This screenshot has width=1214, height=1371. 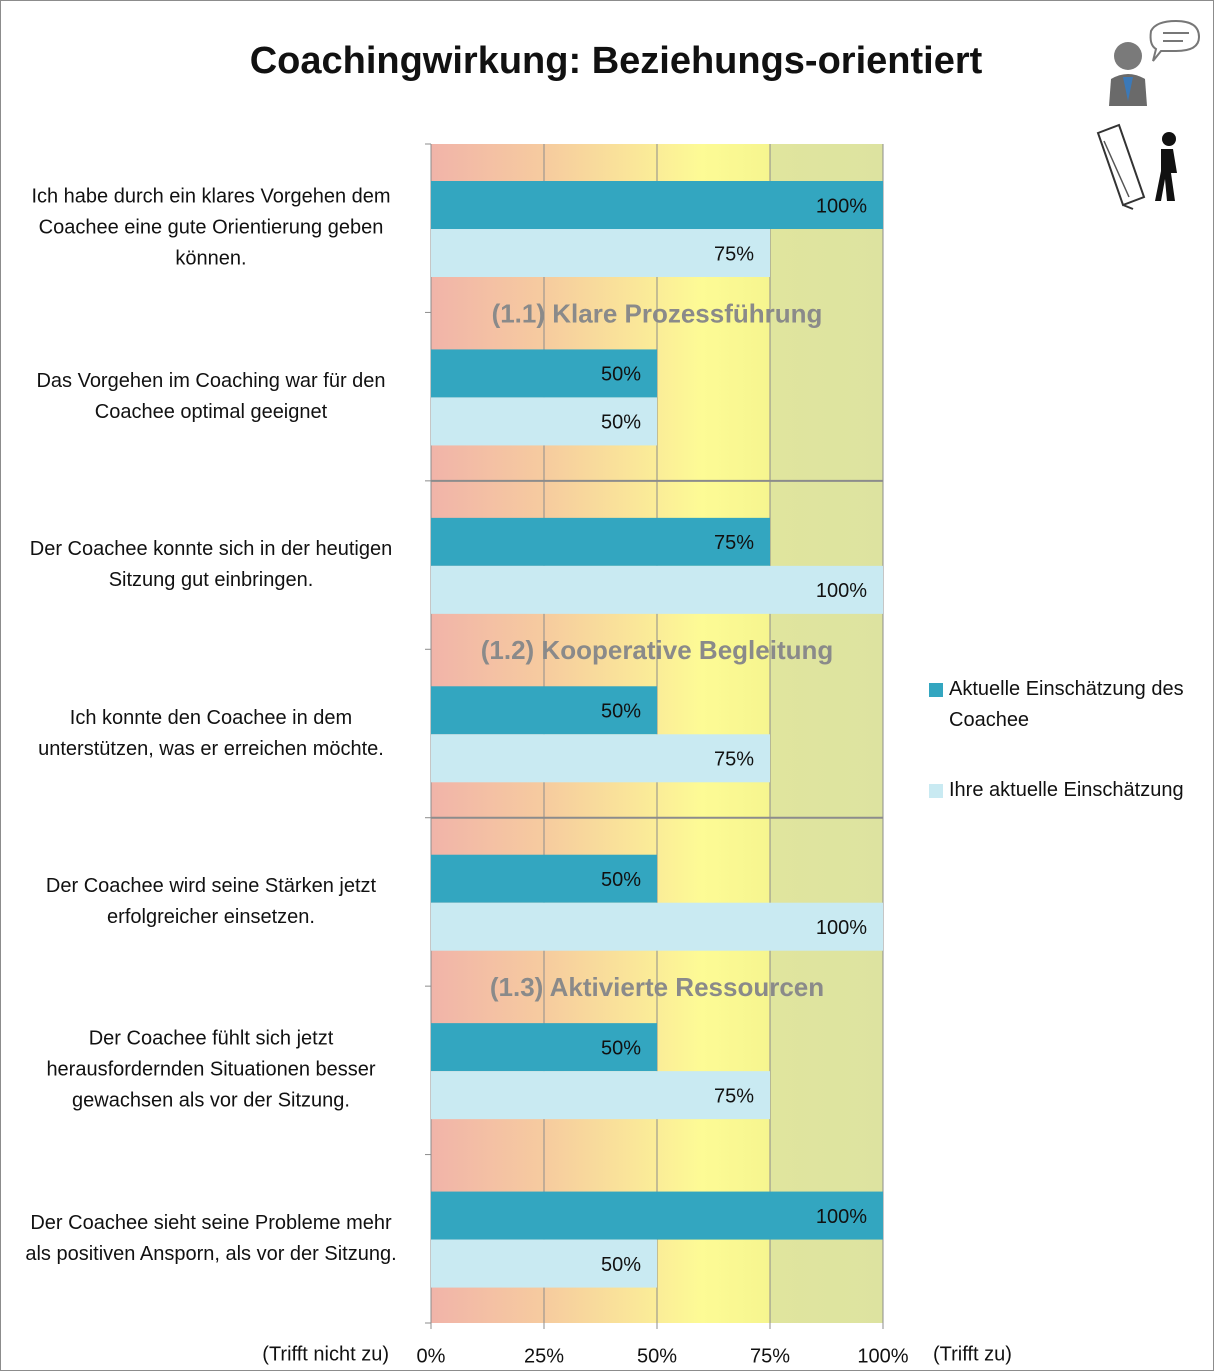 What do you see at coordinates (657, 1356) in the screenshot?
I see `x-tick-label: 50%` at bounding box center [657, 1356].